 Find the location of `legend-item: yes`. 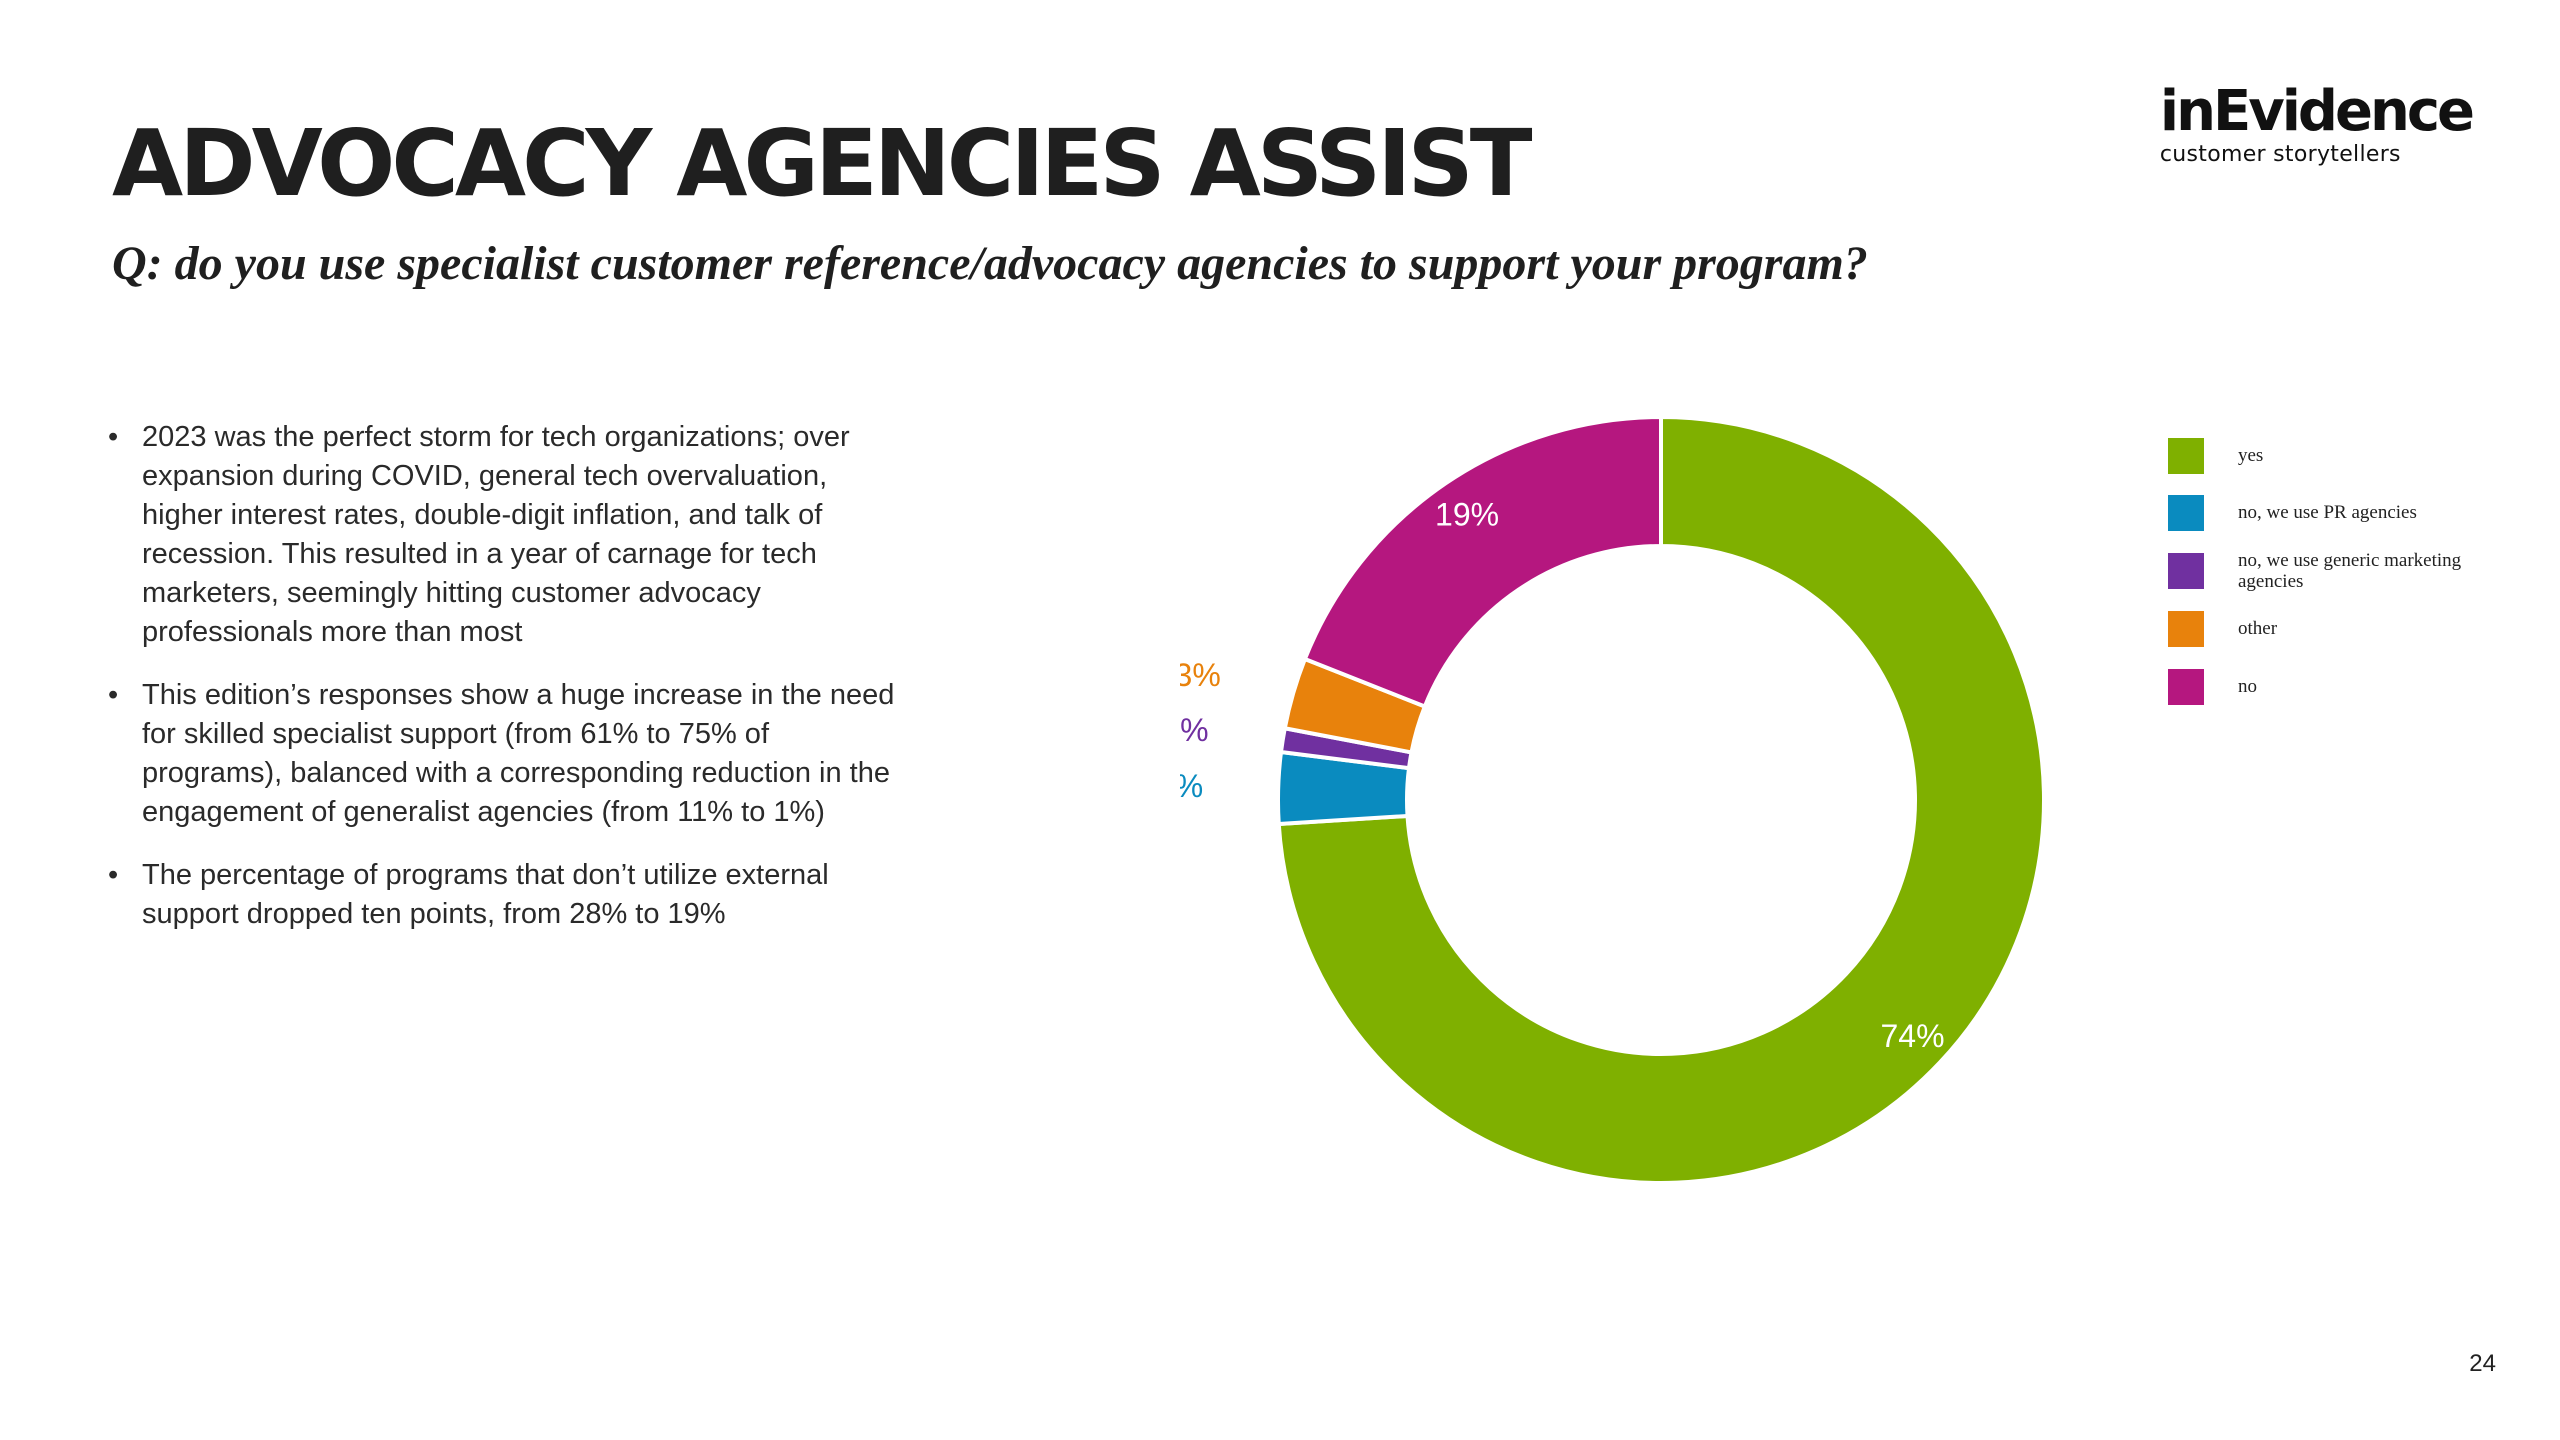

legend-item: yes is located at coordinates (2318, 456).